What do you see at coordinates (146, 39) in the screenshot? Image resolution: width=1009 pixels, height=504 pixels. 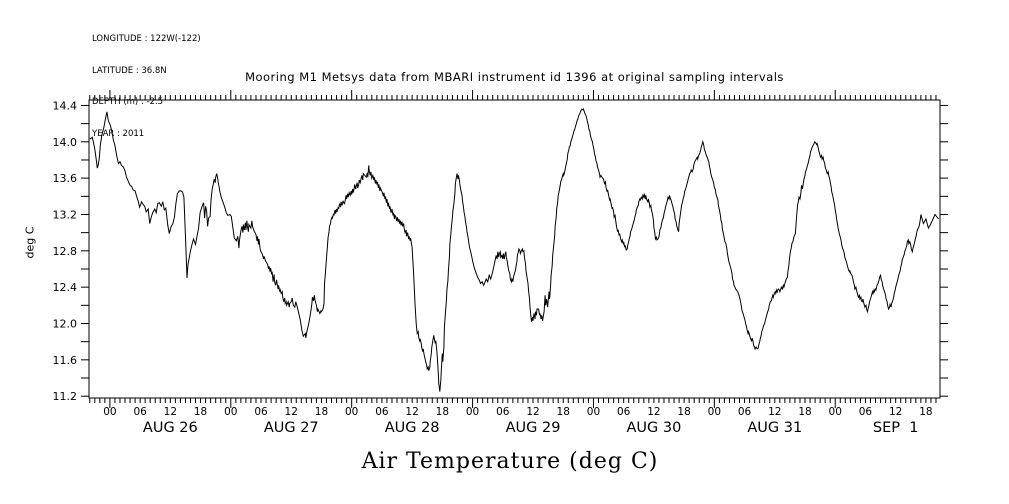 I see `metadata-line-longitude: LONGITUDE : 122W(-122)` at bounding box center [146, 39].